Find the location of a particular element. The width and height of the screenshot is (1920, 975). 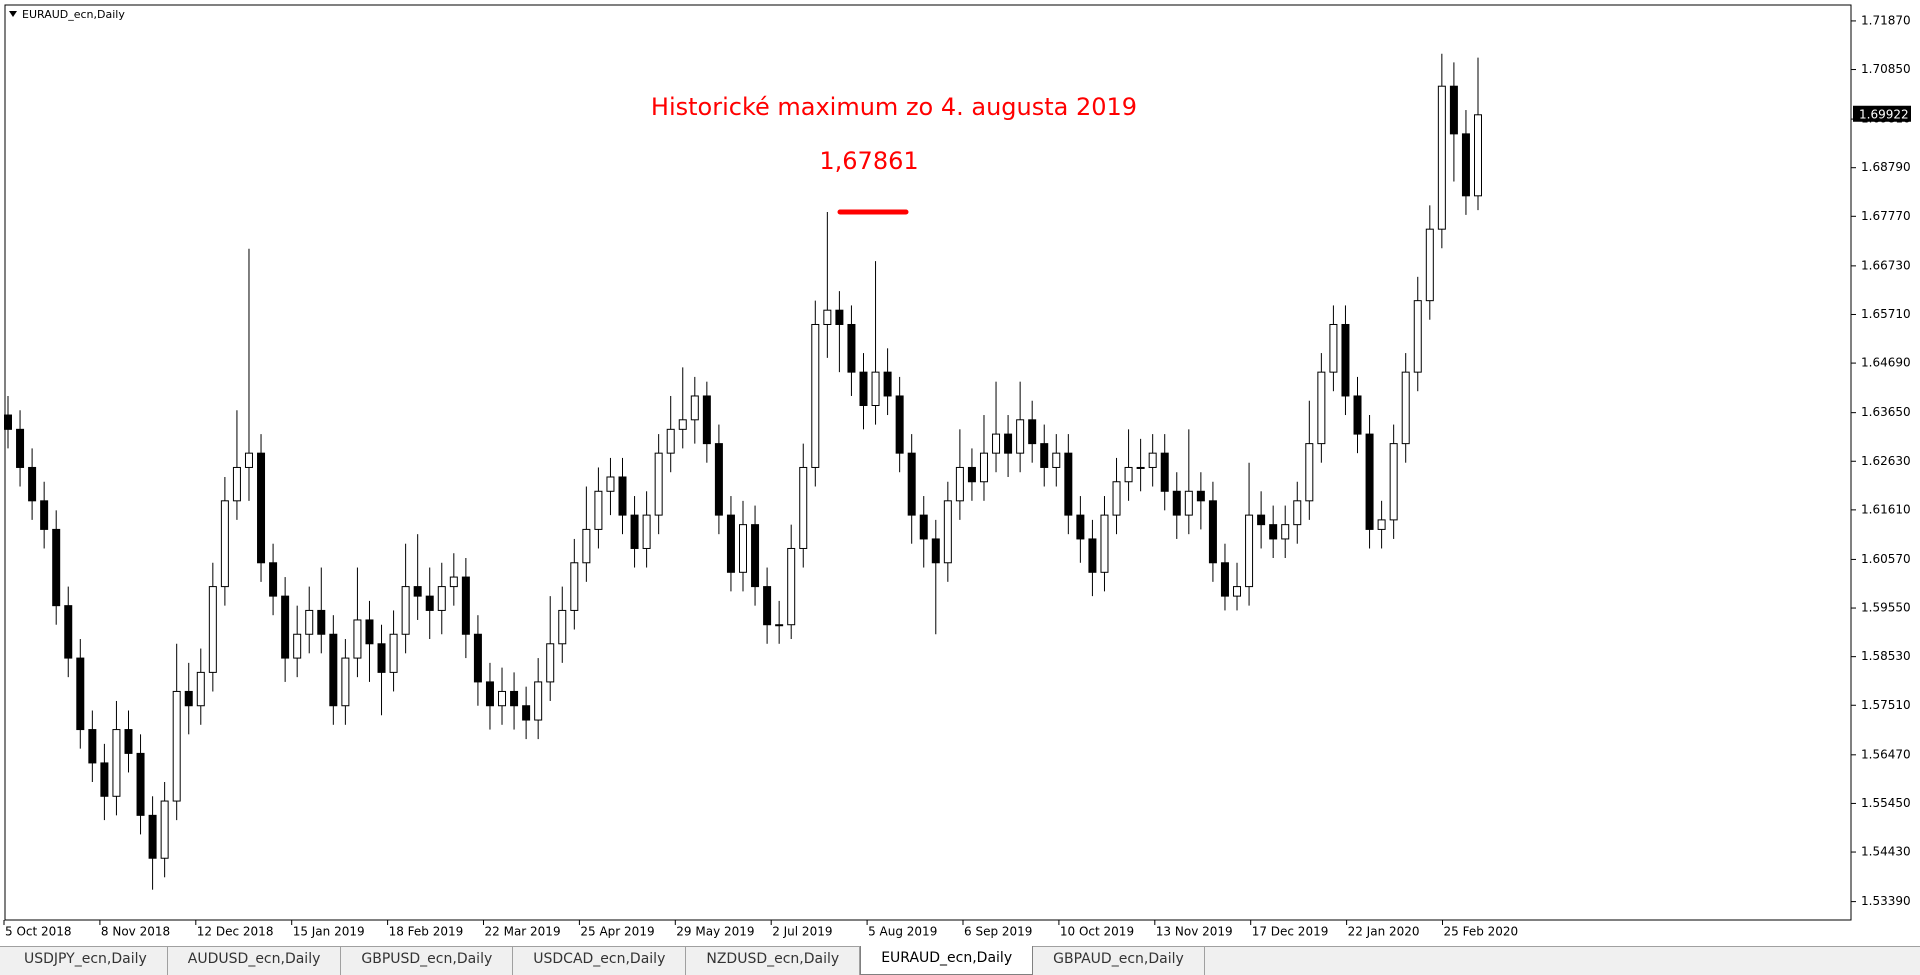

x-tick-label: 25 Feb 2020 is located at coordinates (1481, 932).